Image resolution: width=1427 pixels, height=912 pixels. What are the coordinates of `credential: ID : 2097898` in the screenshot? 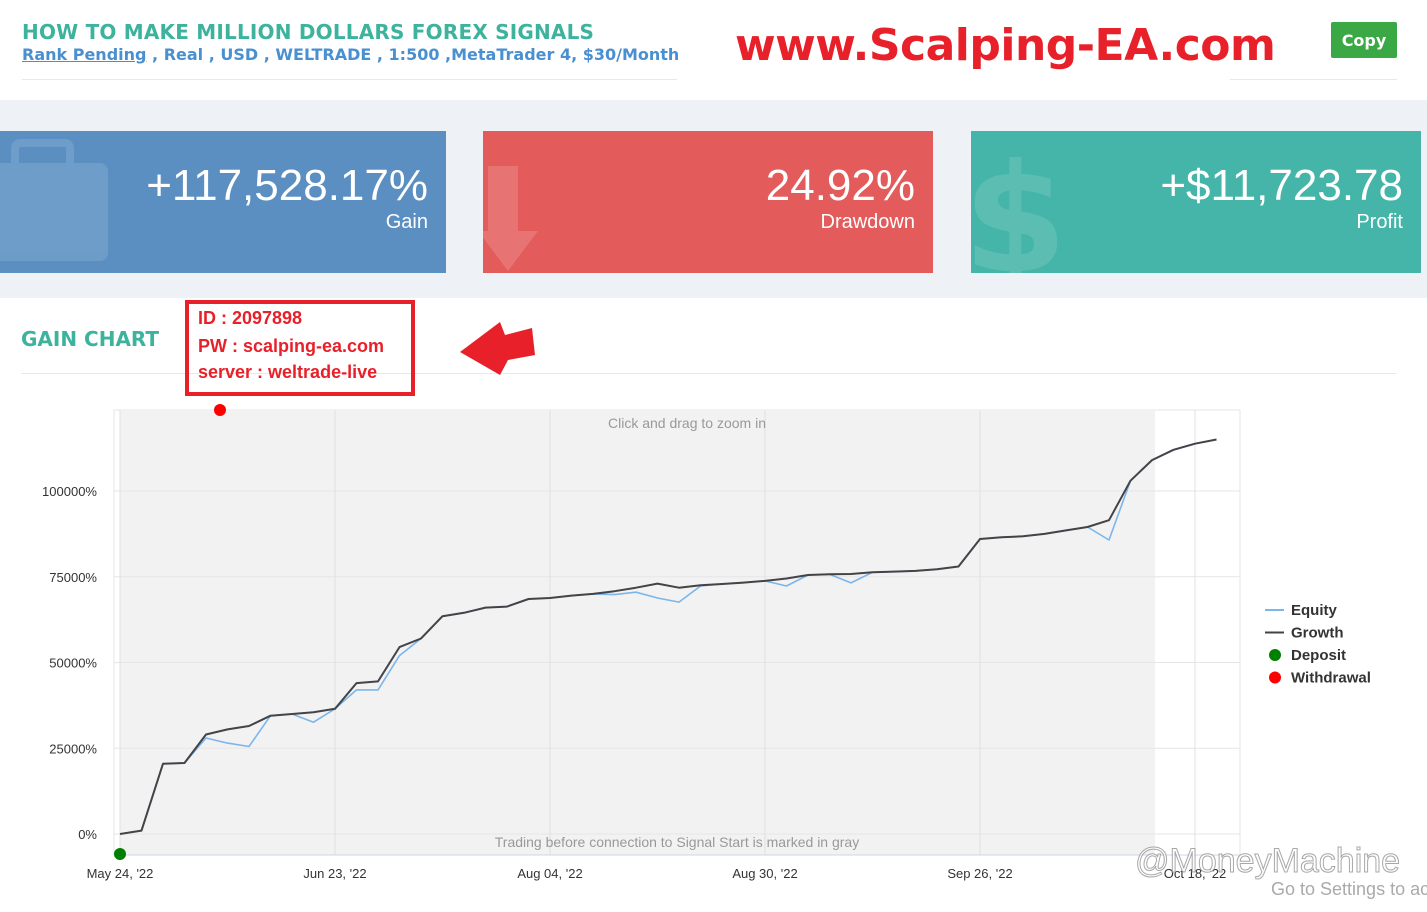 It's located at (250, 318).